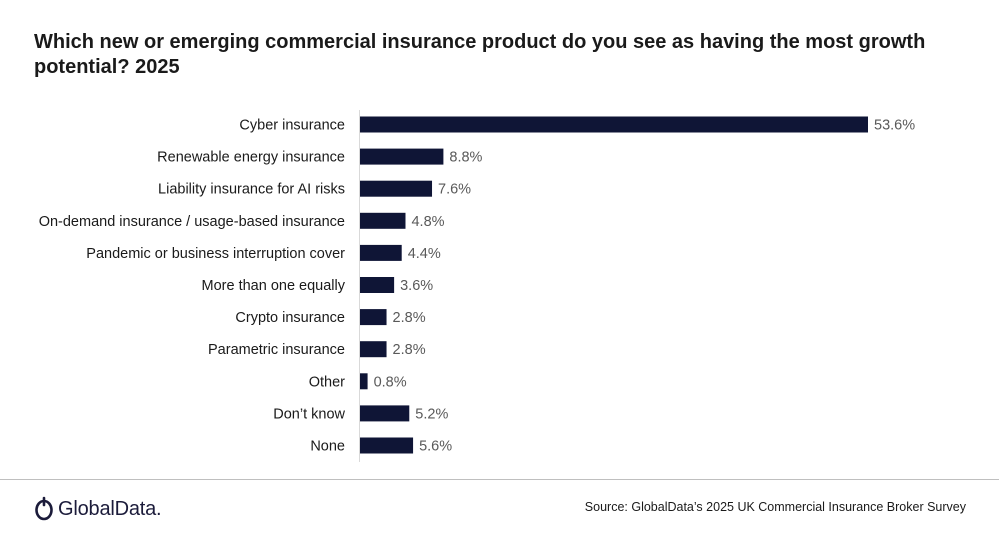 The width and height of the screenshot is (999, 536). I want to click on data-label: 8.8%, so click(465, 158).